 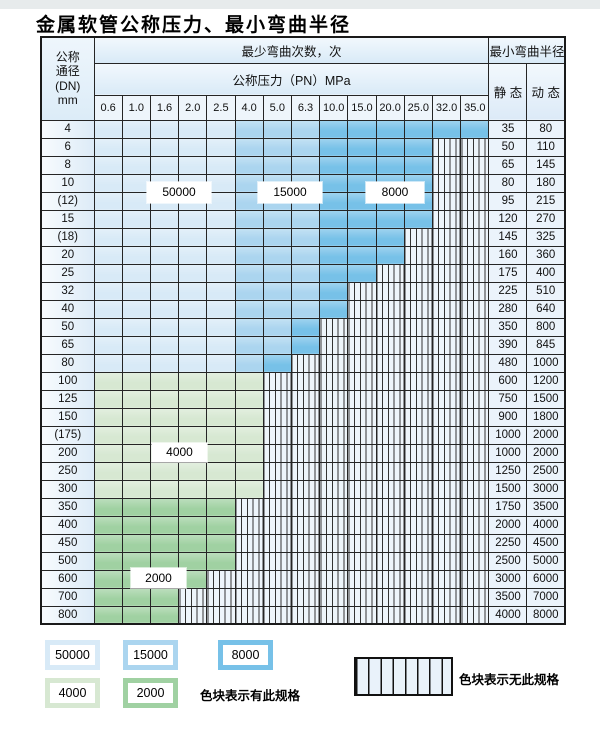 I want to click on dn-cell: 80, so click(x=67, y=363).